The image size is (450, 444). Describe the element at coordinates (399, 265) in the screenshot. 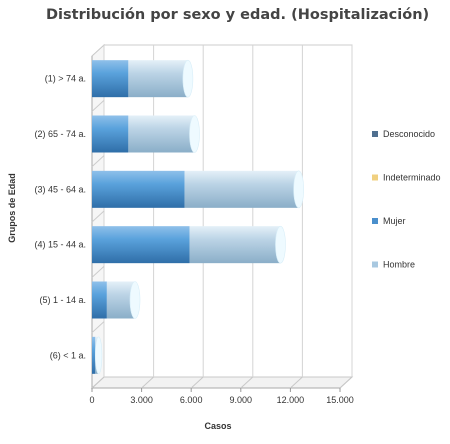

I see `legend-item-hombre: Hombre` at that location.